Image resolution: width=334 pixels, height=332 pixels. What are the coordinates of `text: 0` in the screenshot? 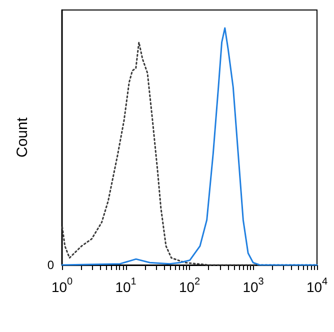 It's located at (50, 265).